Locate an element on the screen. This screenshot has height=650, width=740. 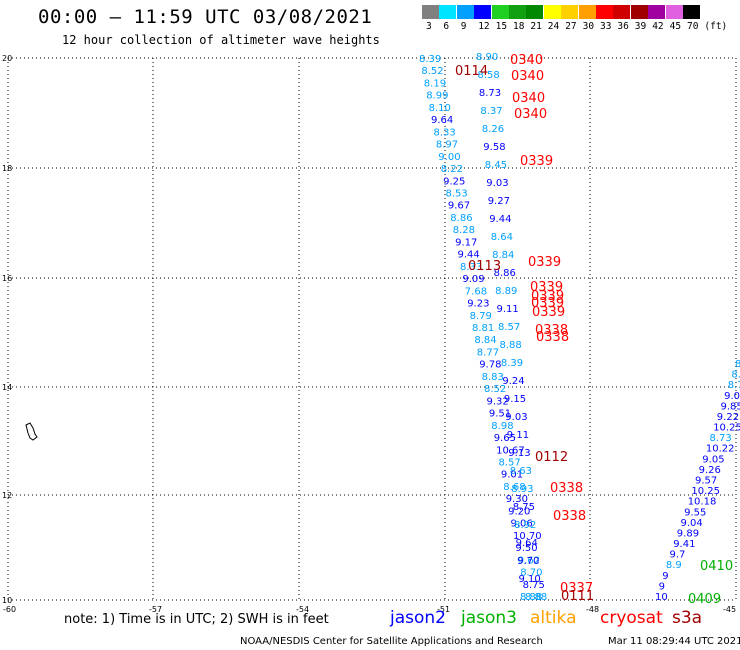
wave-height-label: 9.24 is located at coordinates (513, 381).